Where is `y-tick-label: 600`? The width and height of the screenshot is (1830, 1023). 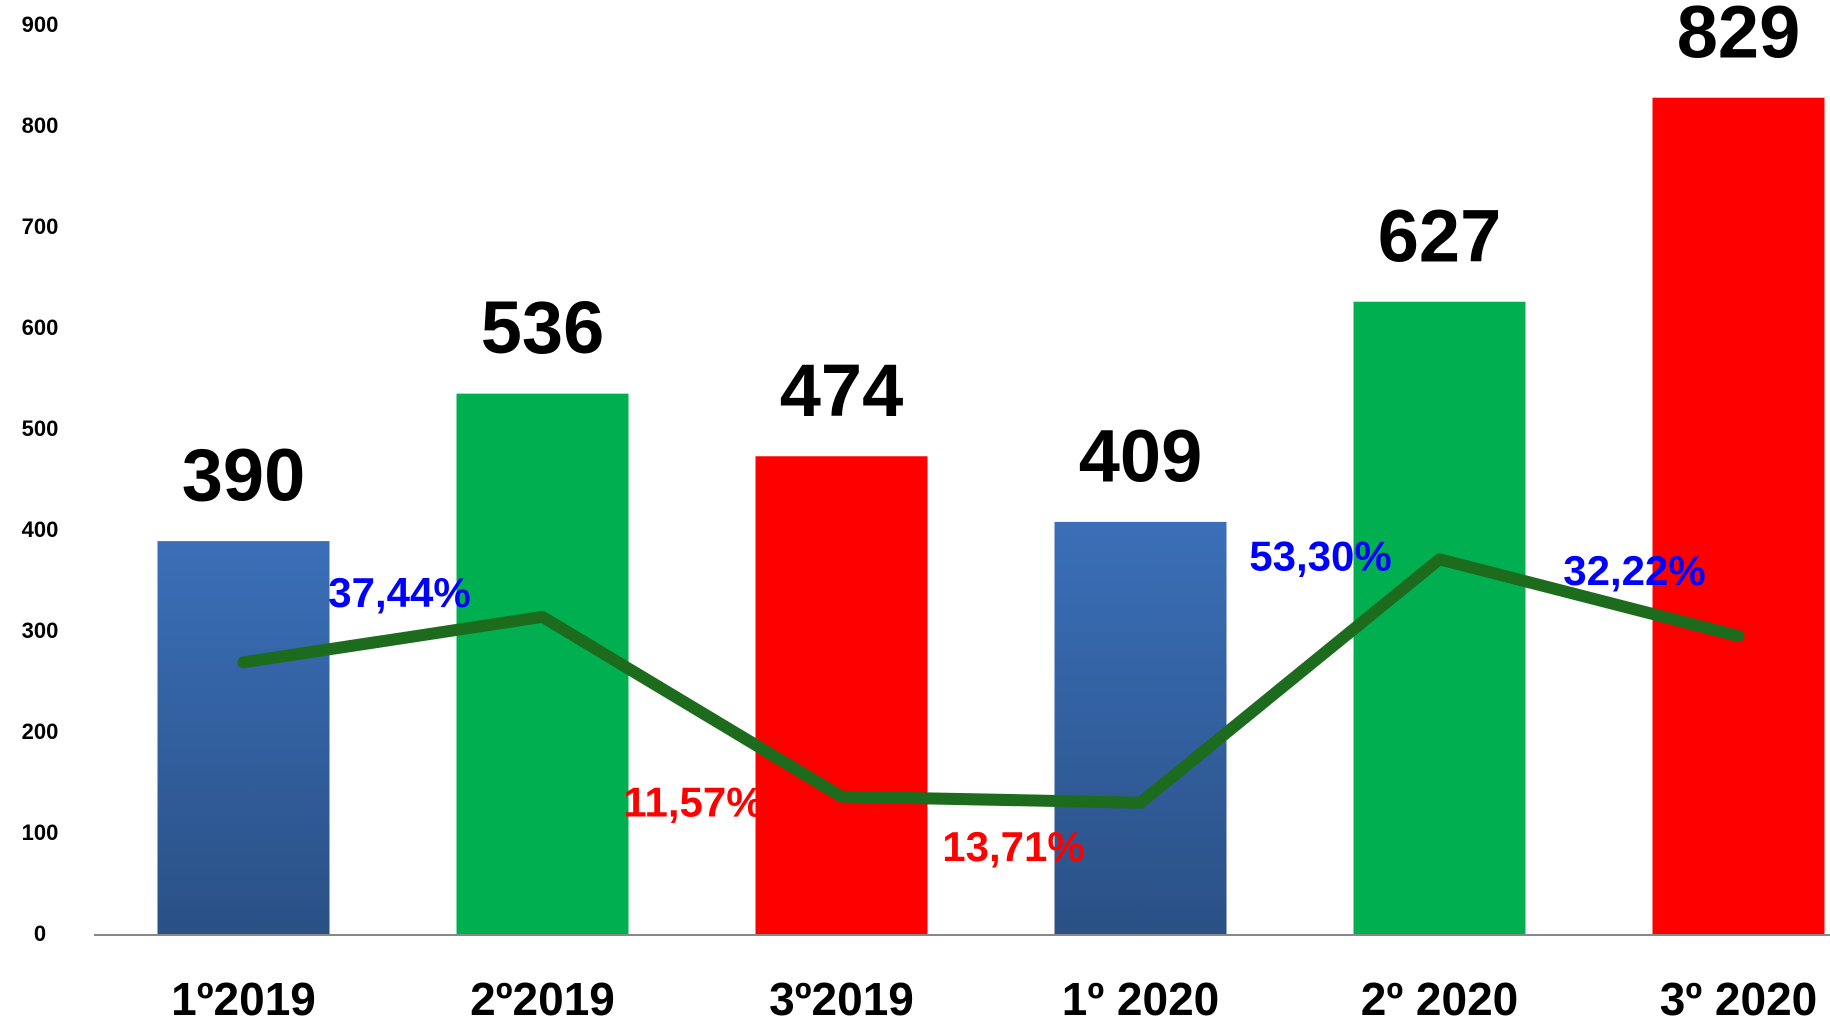
y-tick-label: 600 is located at coordinates (40, 327).